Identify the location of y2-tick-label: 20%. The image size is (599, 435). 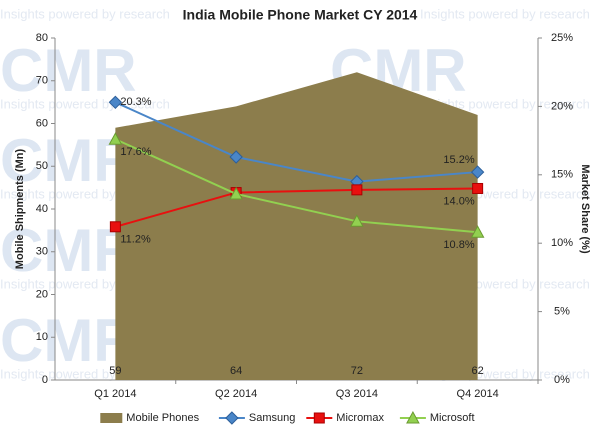
(562, 106).